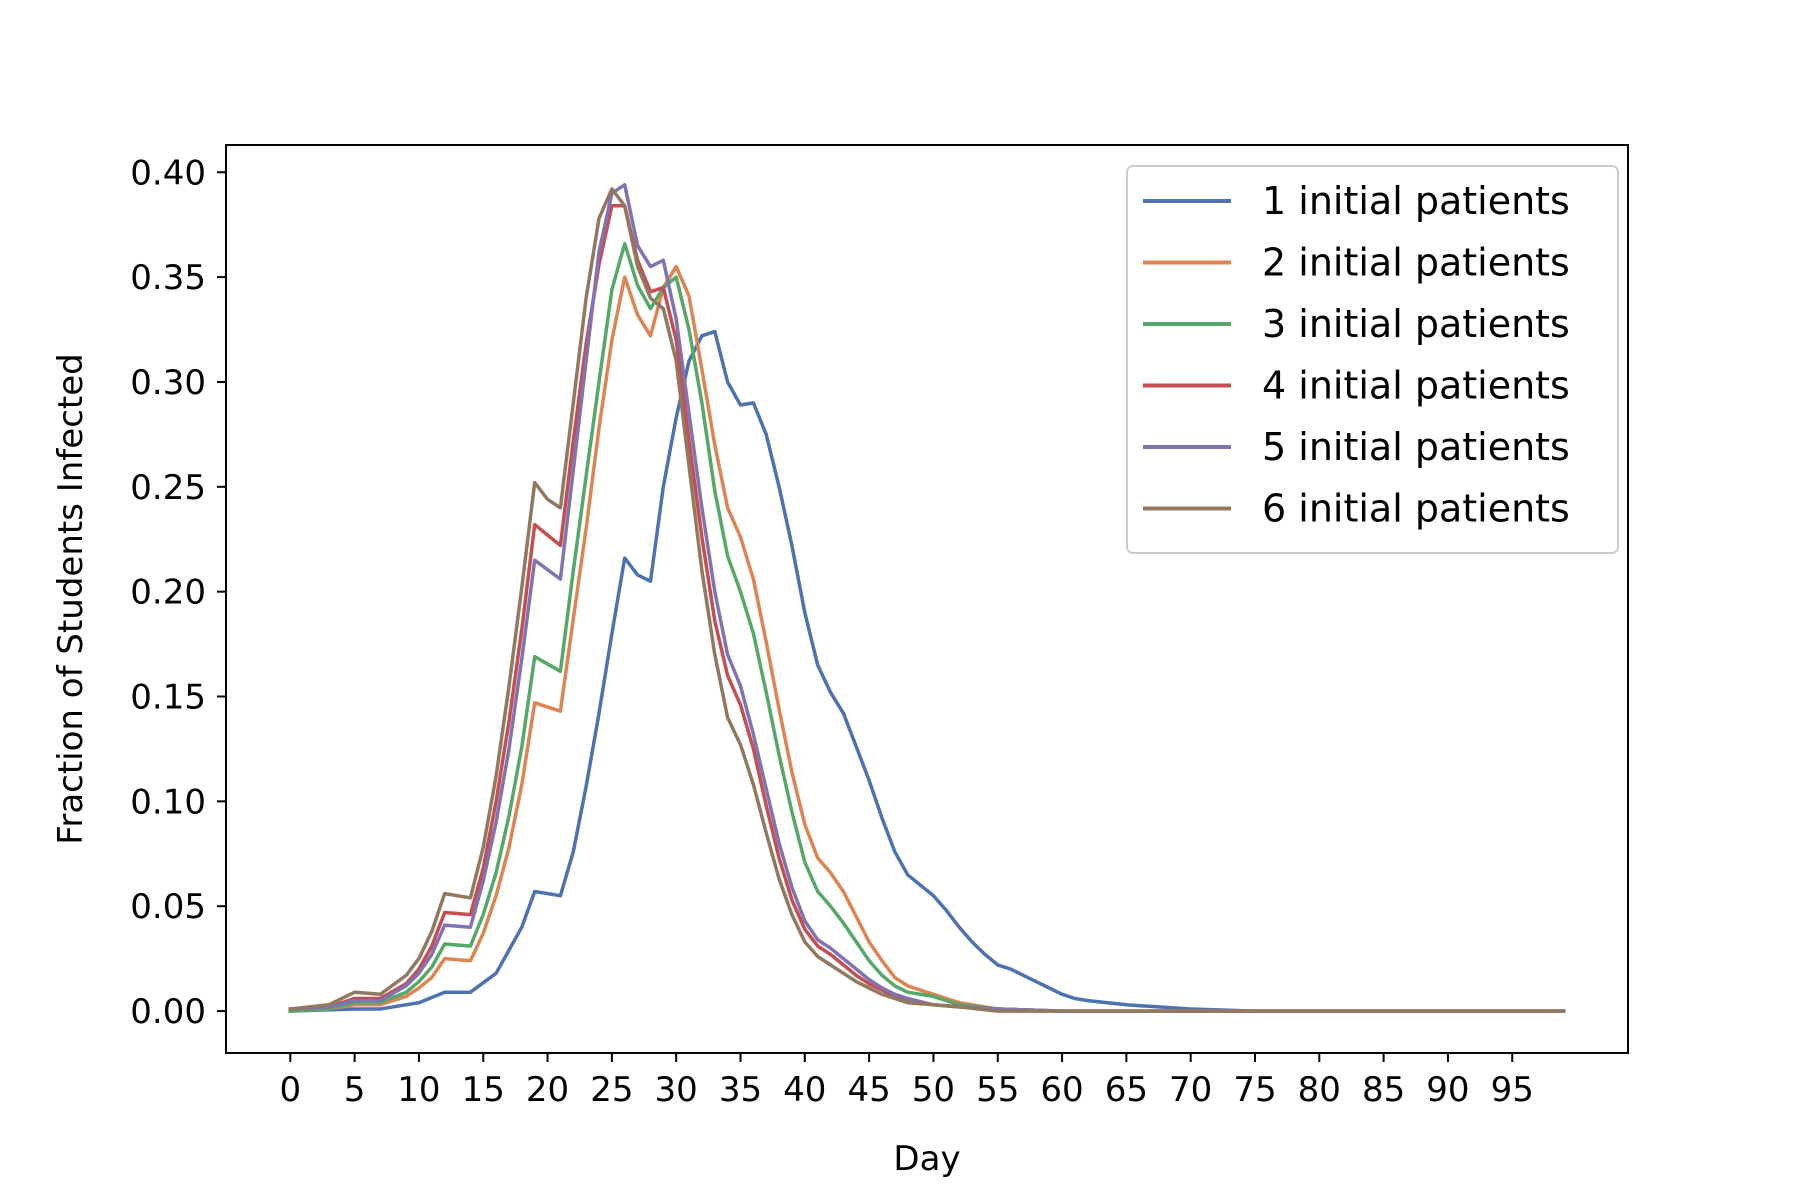 The height and width of the screenshot is (1200, 1800). I want to click on y-axis-label: Fraction of Students Infected, so click(71, 598).